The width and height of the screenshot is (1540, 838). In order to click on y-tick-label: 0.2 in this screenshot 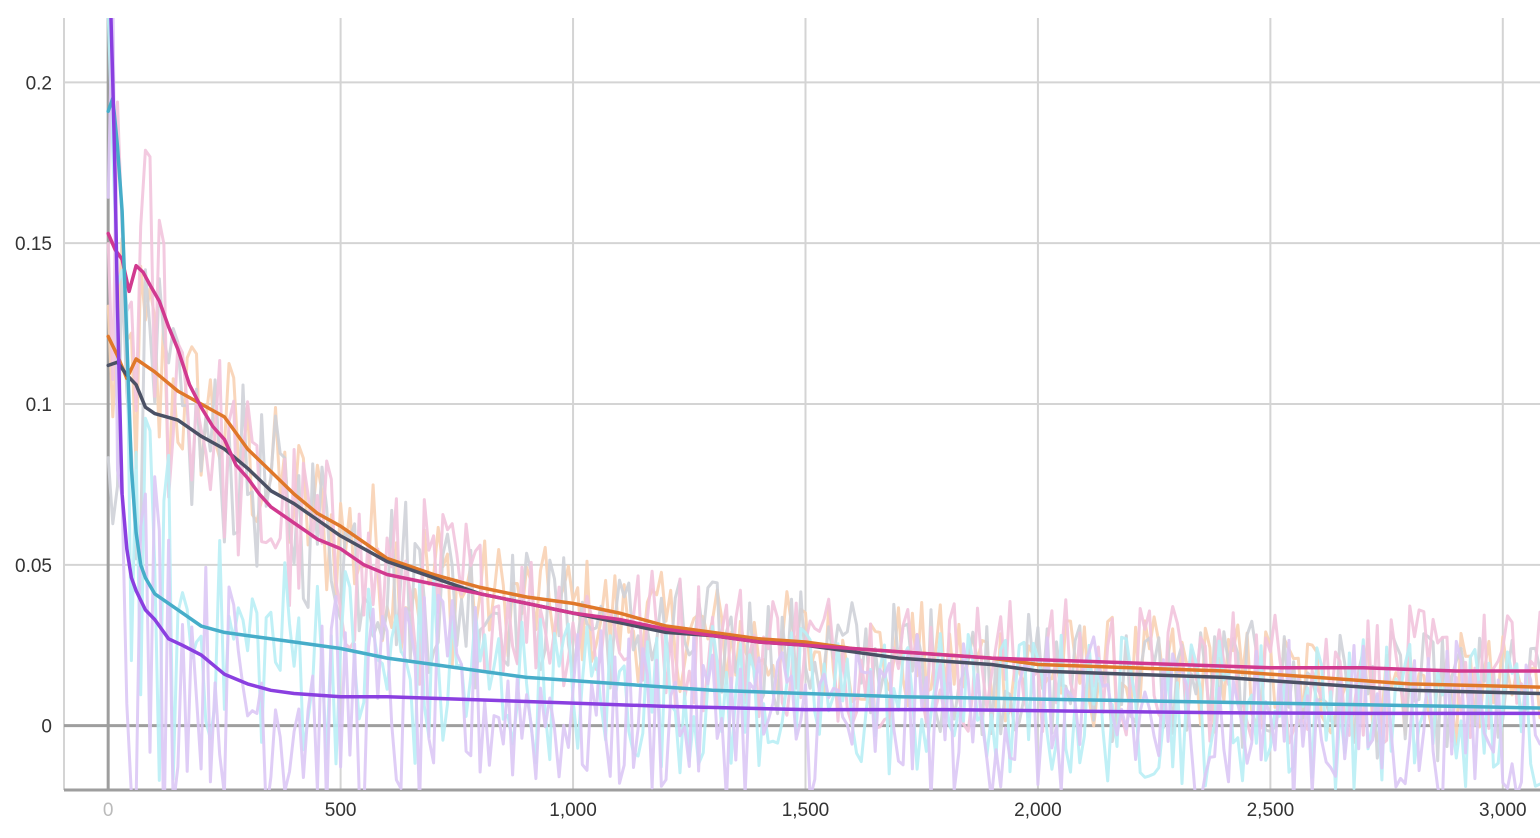, I will do `click(39, 83)`.